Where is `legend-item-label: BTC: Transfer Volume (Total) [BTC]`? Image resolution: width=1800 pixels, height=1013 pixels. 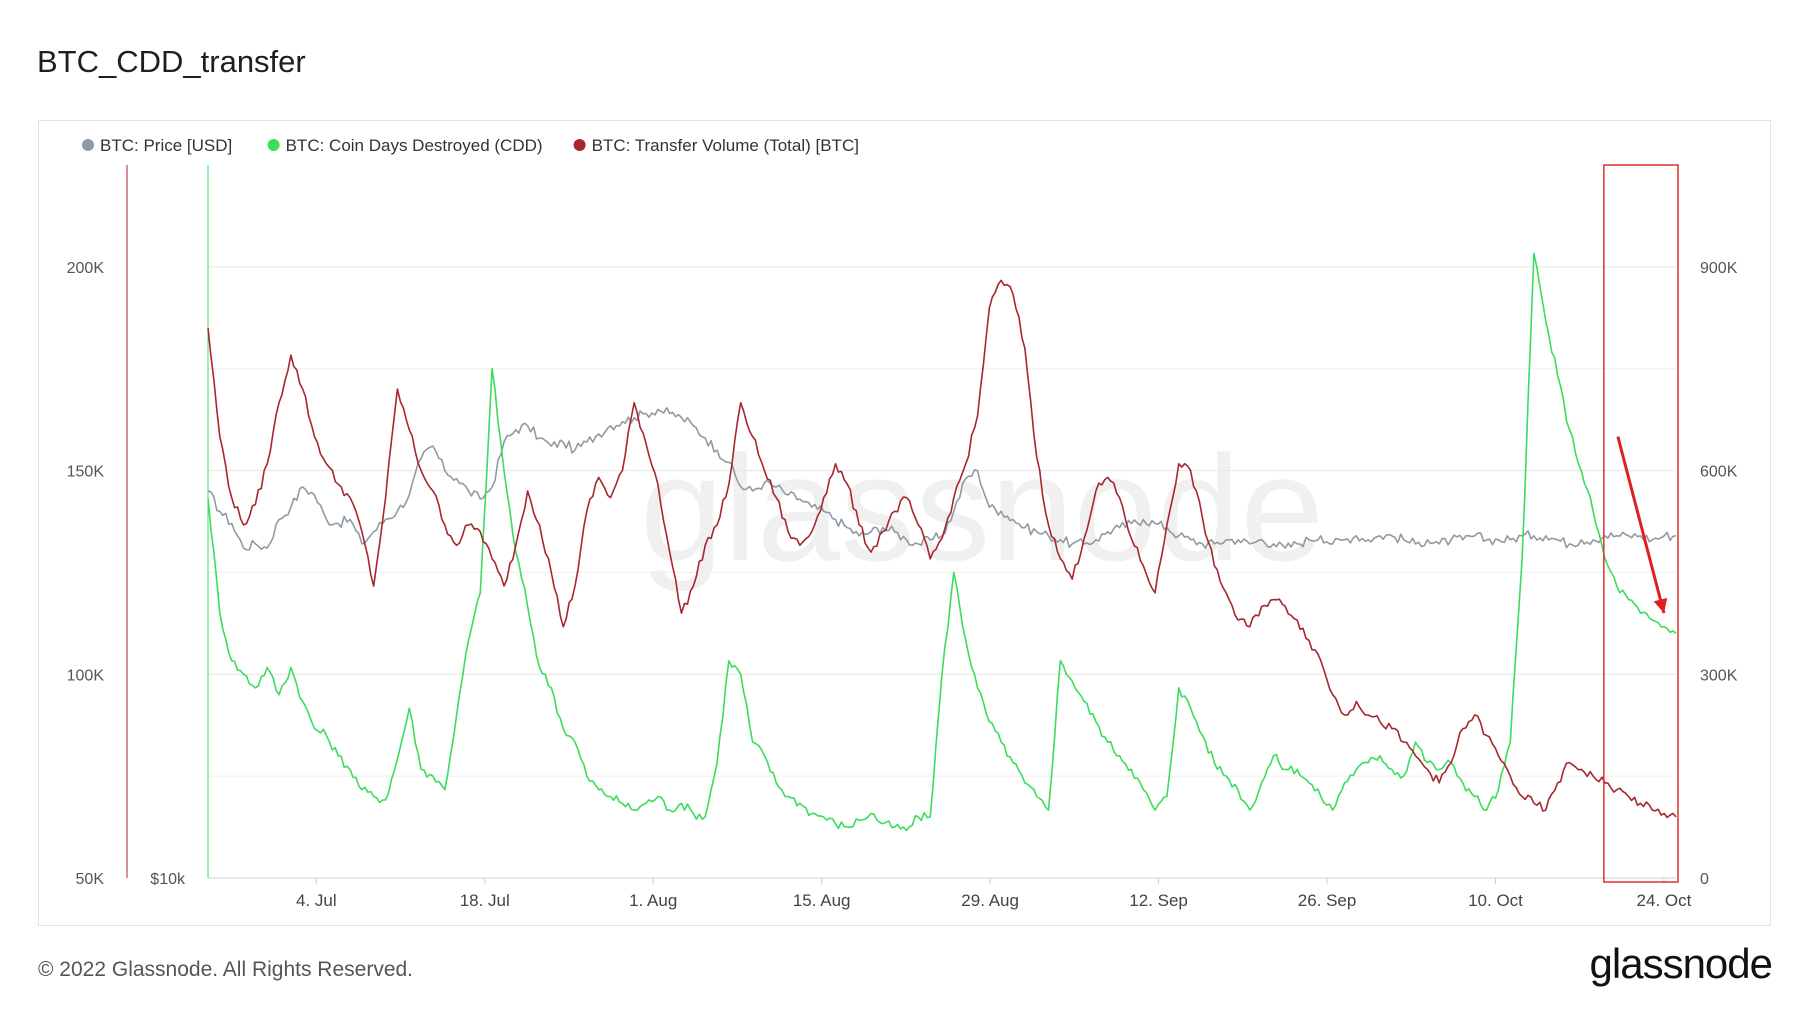 legend-item-label: BTC: Transfer Volume (Total) [BTC] is located at coordinates (725, 145).